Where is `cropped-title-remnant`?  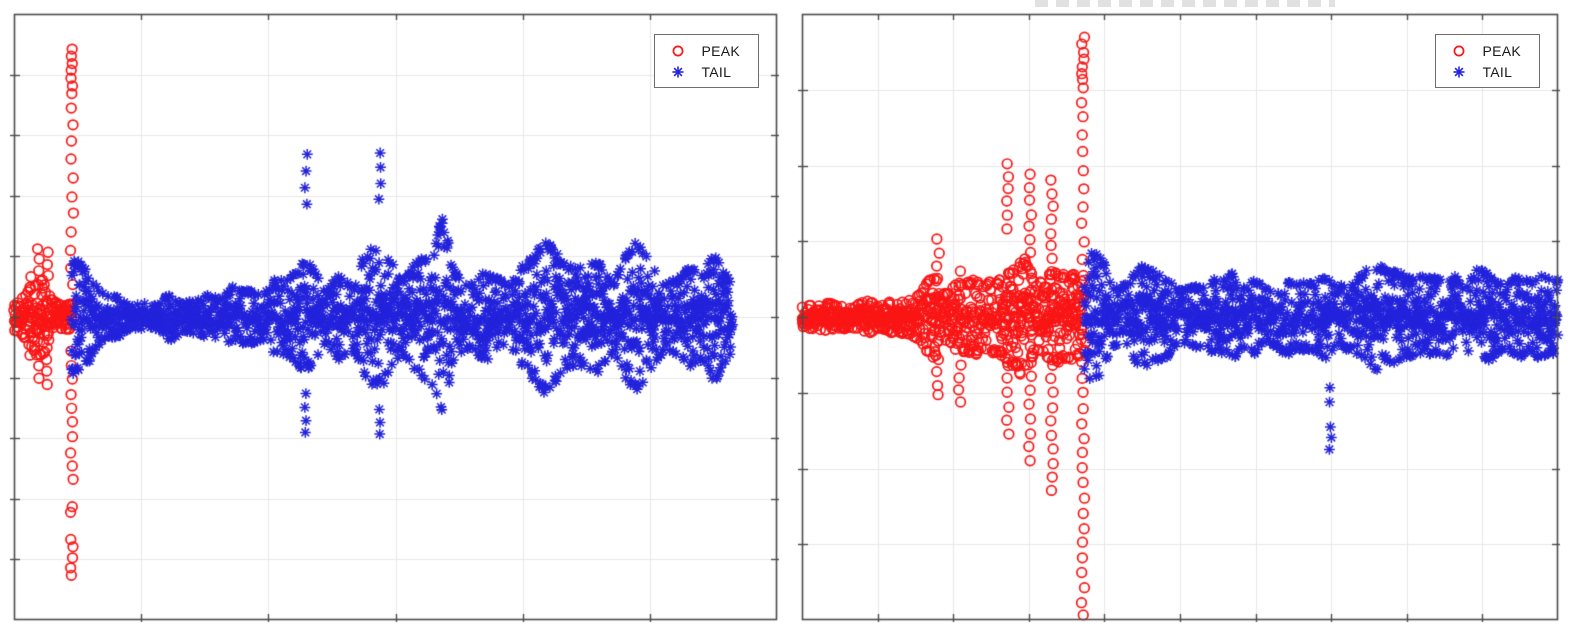
cropped-title-remnant is located at coordinates (1185, 3).